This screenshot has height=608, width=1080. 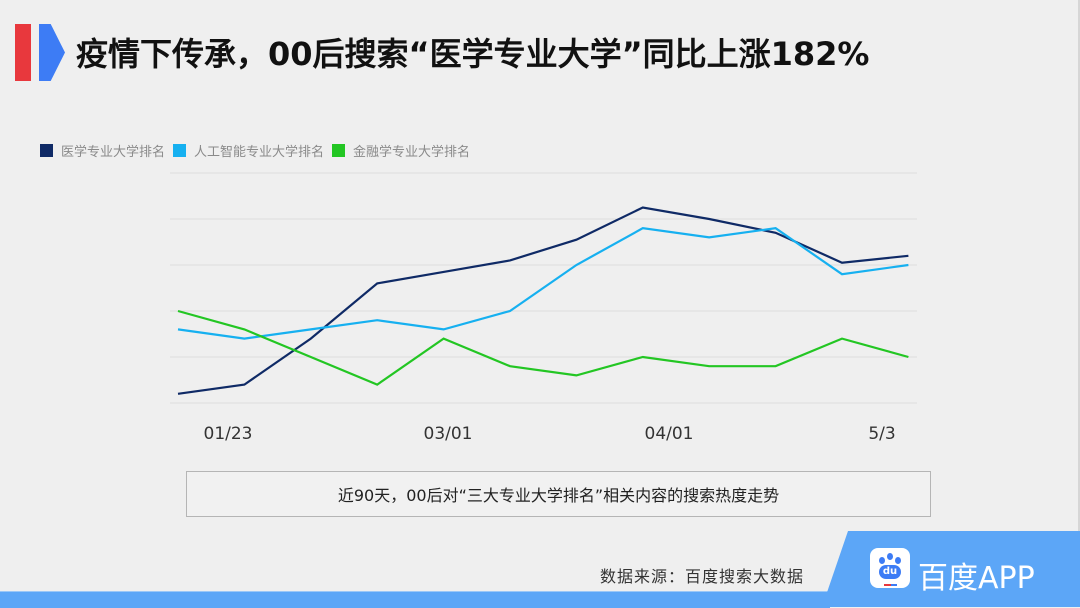 I want to click on x-tick-label: 03/01, so click(x=448, y=434).